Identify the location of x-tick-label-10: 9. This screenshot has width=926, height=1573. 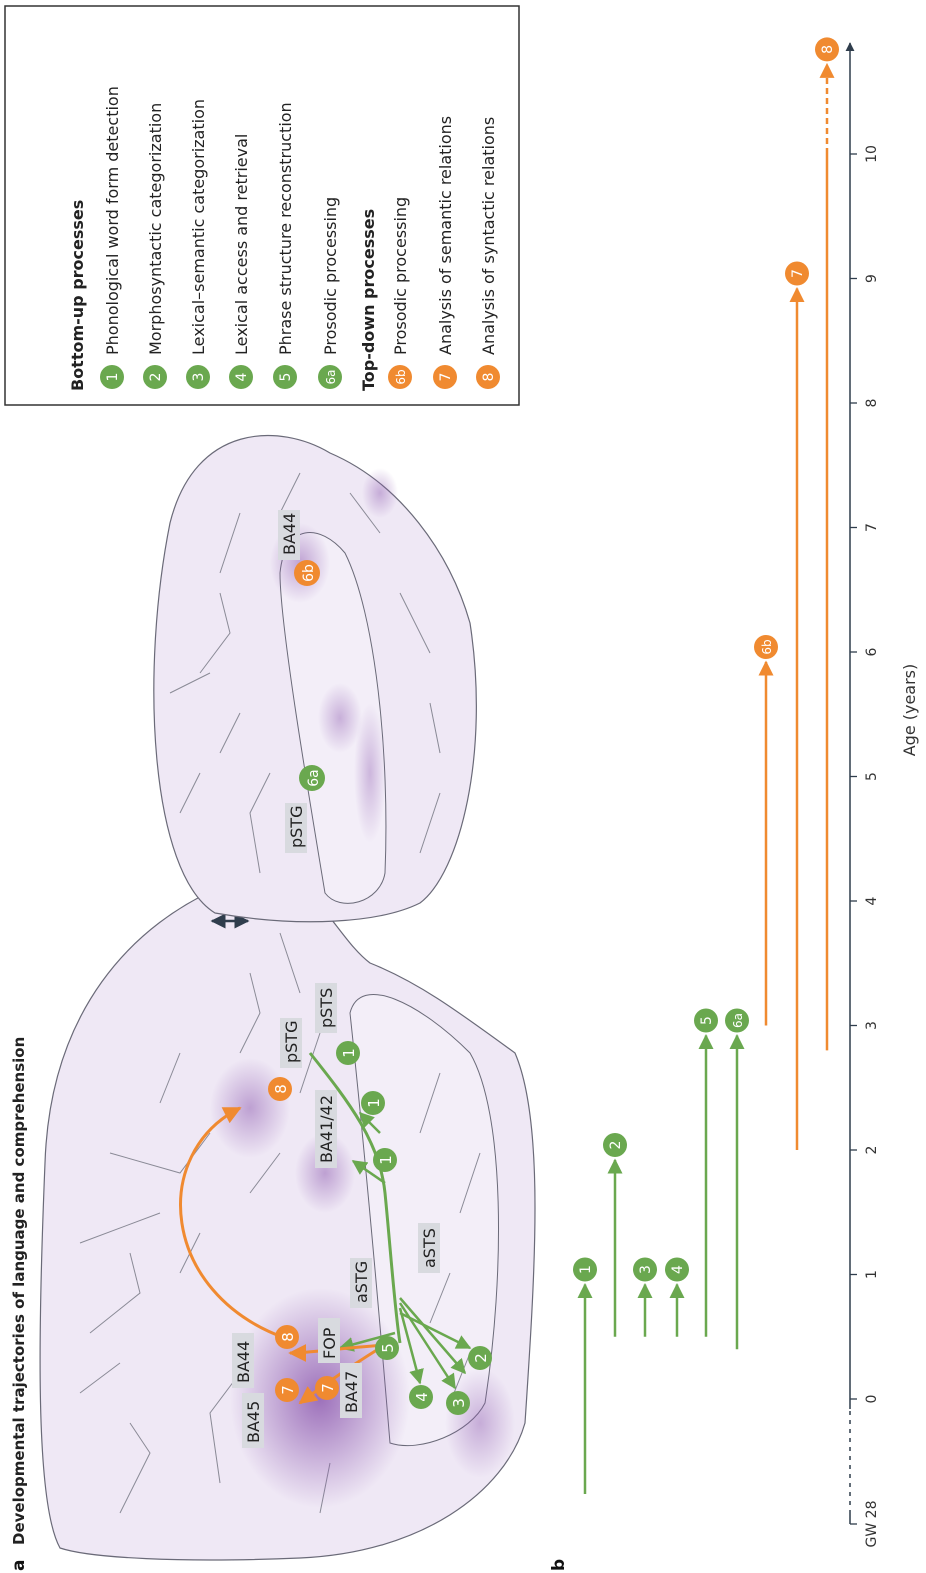
(872, 278).